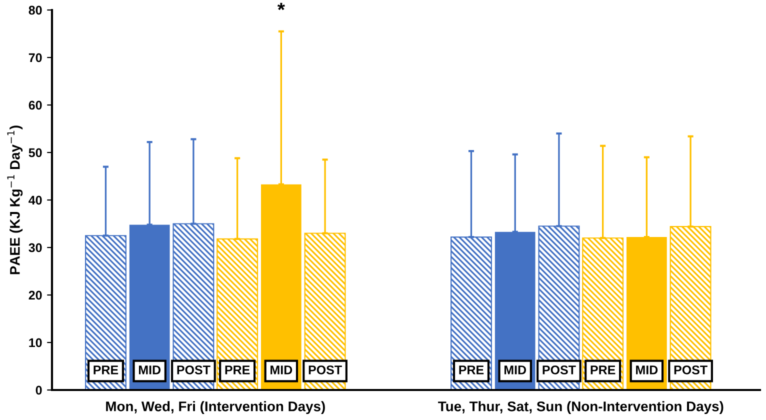 The image size is (766, 420). I want to click on y-tick-label: 80, so click(35, 10).